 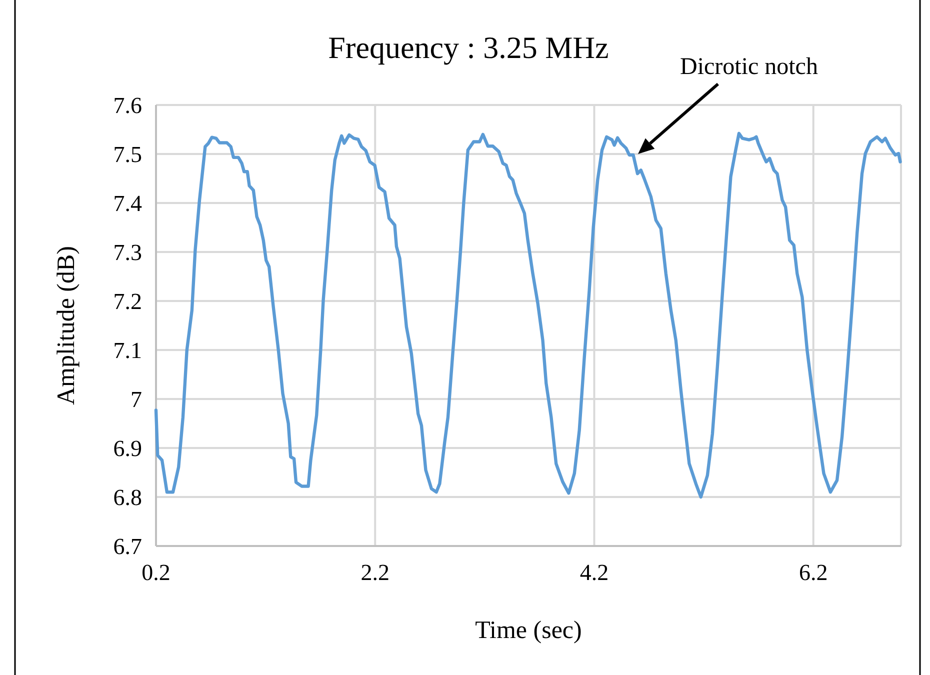 I want to click on x-tick-label: 4.2, so click(x=594, y=572).